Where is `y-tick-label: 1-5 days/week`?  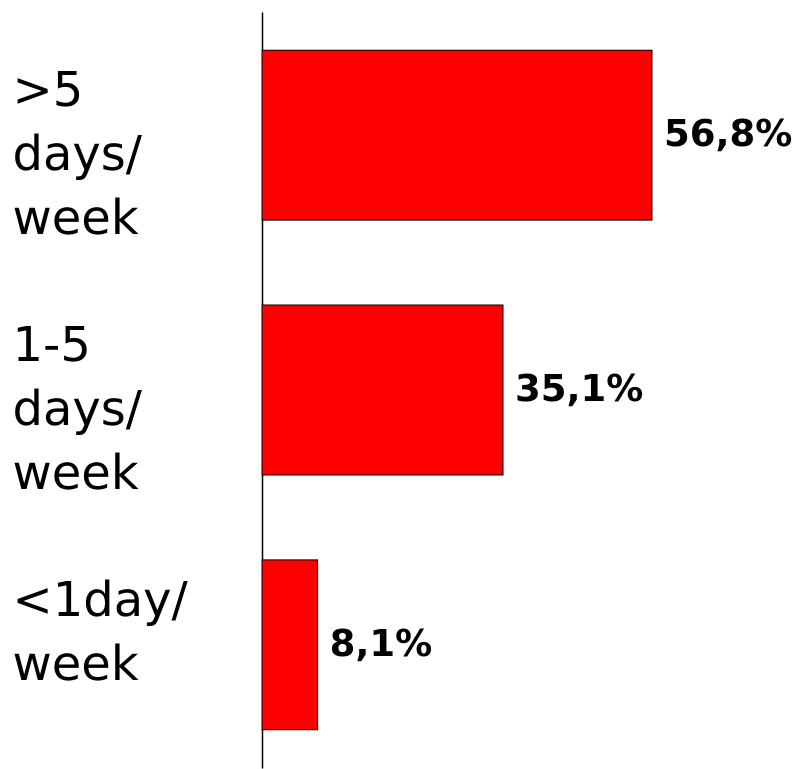 y-tick-label: 1-5 days/week is located at coordinates (77, 409).